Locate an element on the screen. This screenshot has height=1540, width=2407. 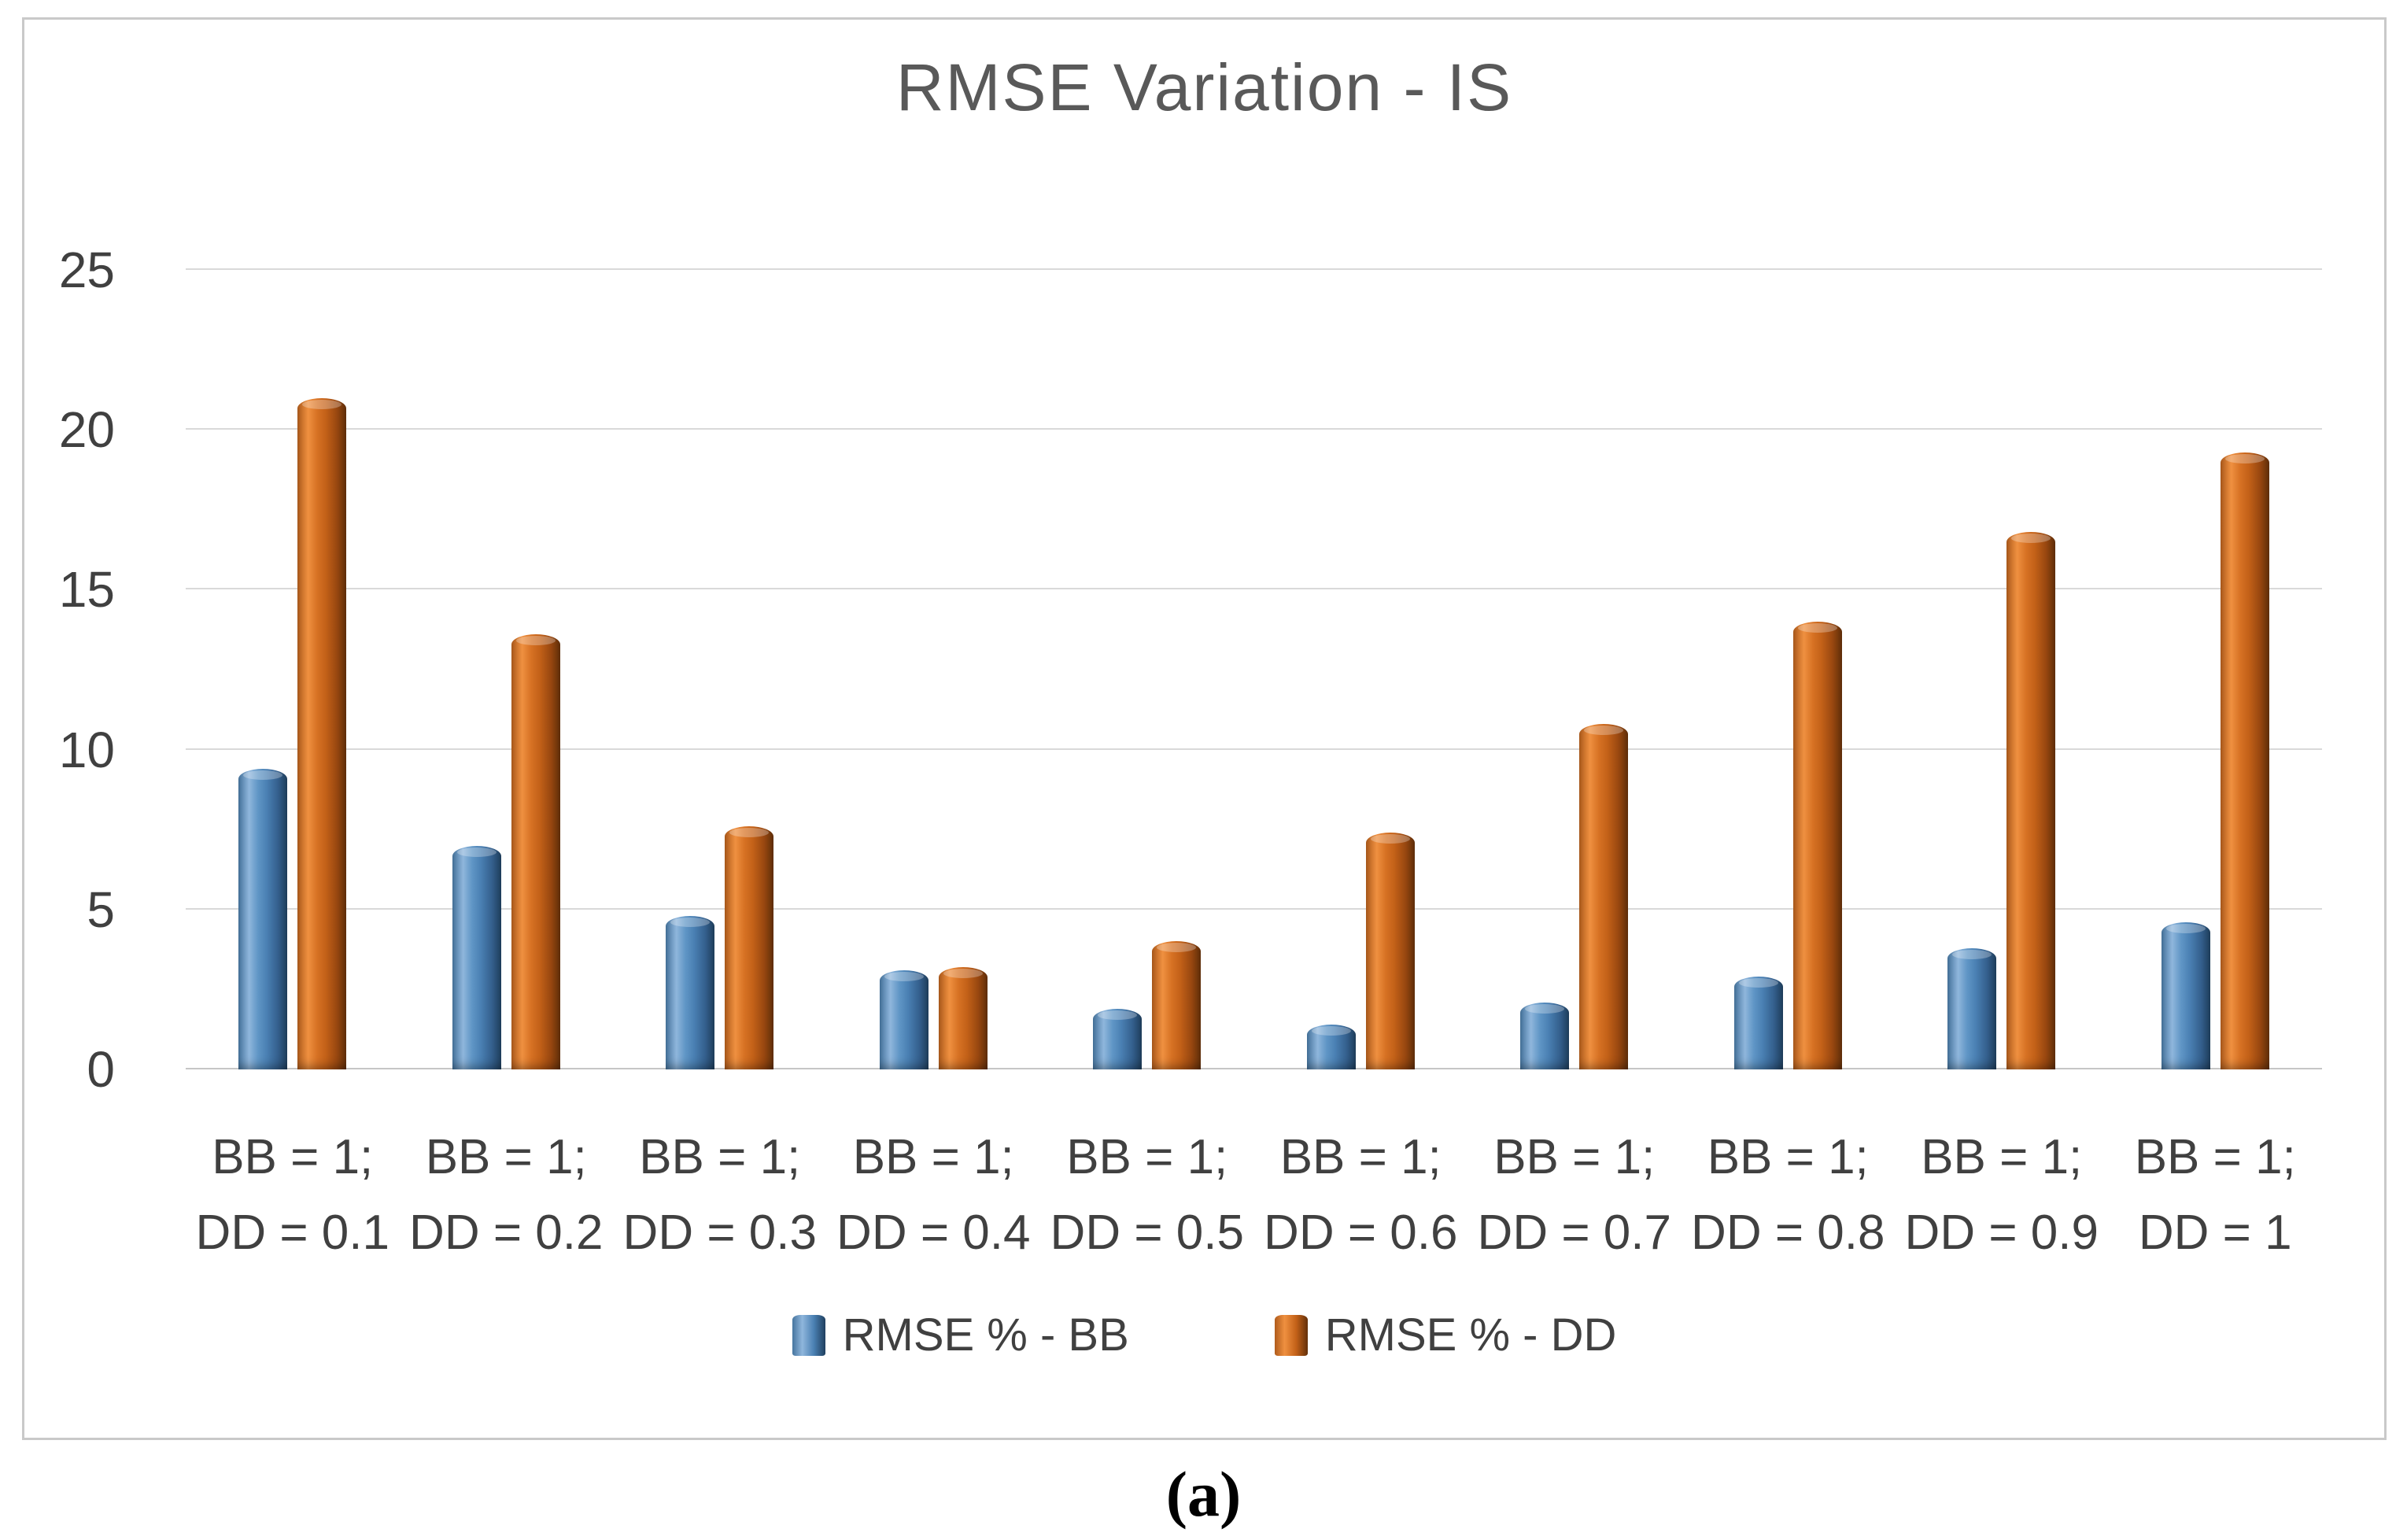
x-axis-category-label: BB = 1; DD = 0.9 is located at coordinates (2002, 1195).